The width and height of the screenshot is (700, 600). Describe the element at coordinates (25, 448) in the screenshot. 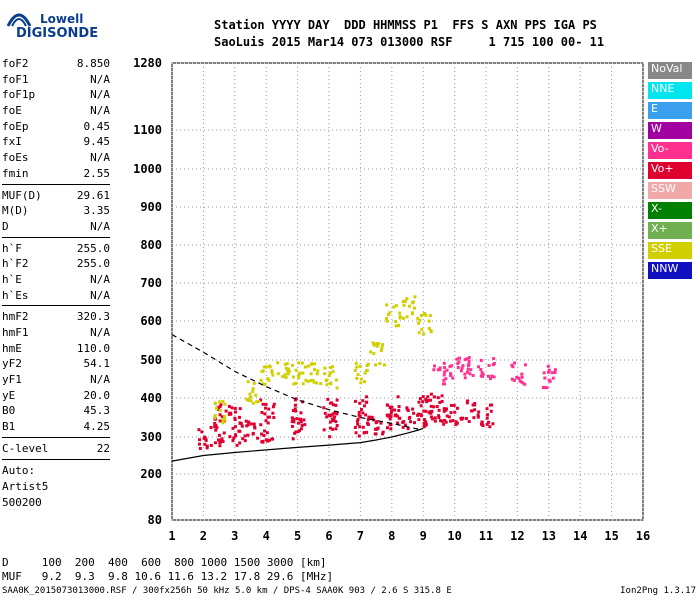

I see `param-label: C-level` at that location.